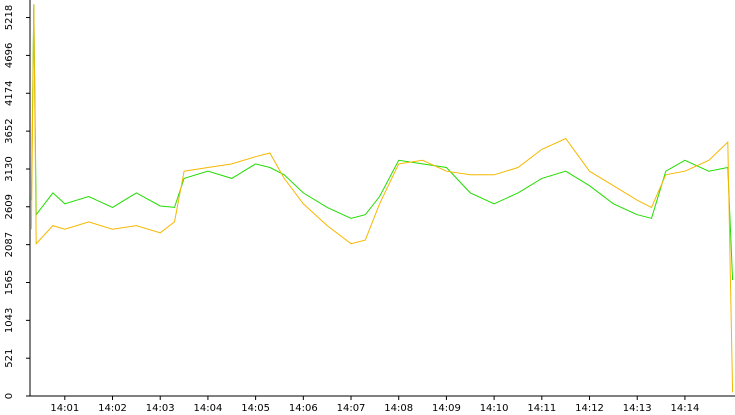 The width and height of the screenshot is (735, 415). I want to click on y-tick-label: 0, so click(9, 396).